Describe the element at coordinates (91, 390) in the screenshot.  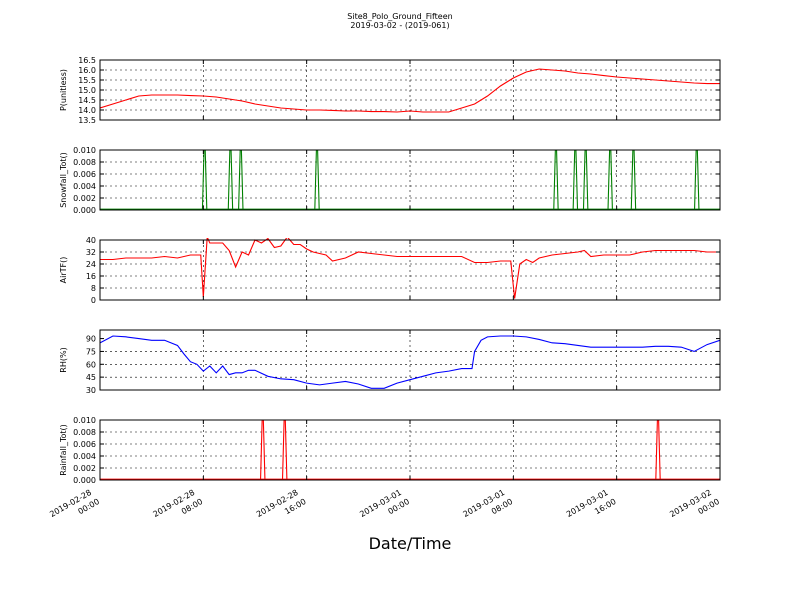
I see `y-tick-label: 30` at that location.